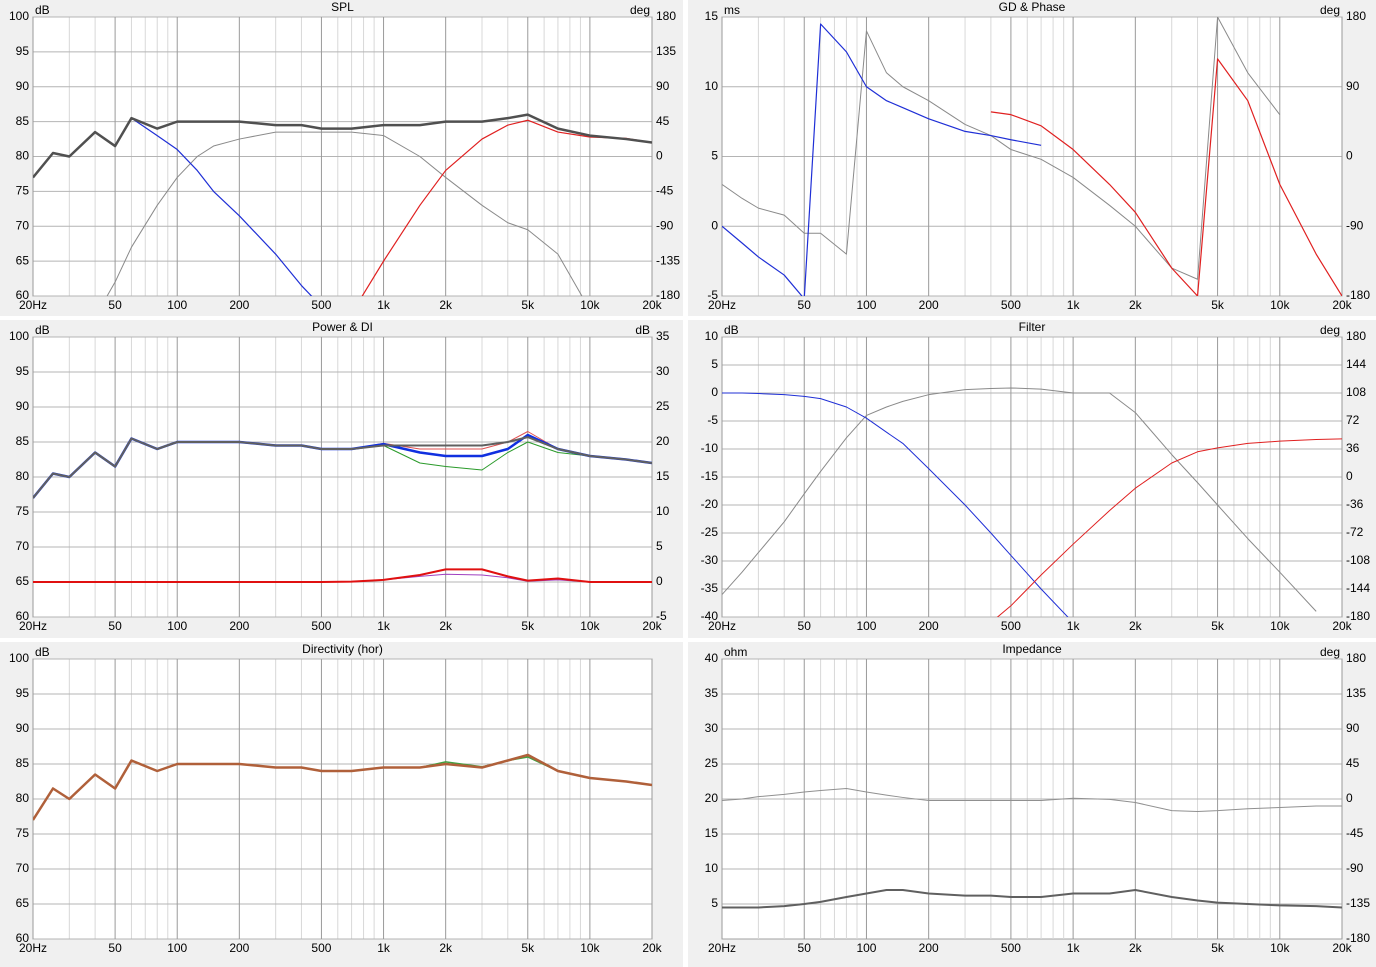  Describe the element at coordinates (19, 658) in the screenshot. I see `y-tick-label: 100` at that location.